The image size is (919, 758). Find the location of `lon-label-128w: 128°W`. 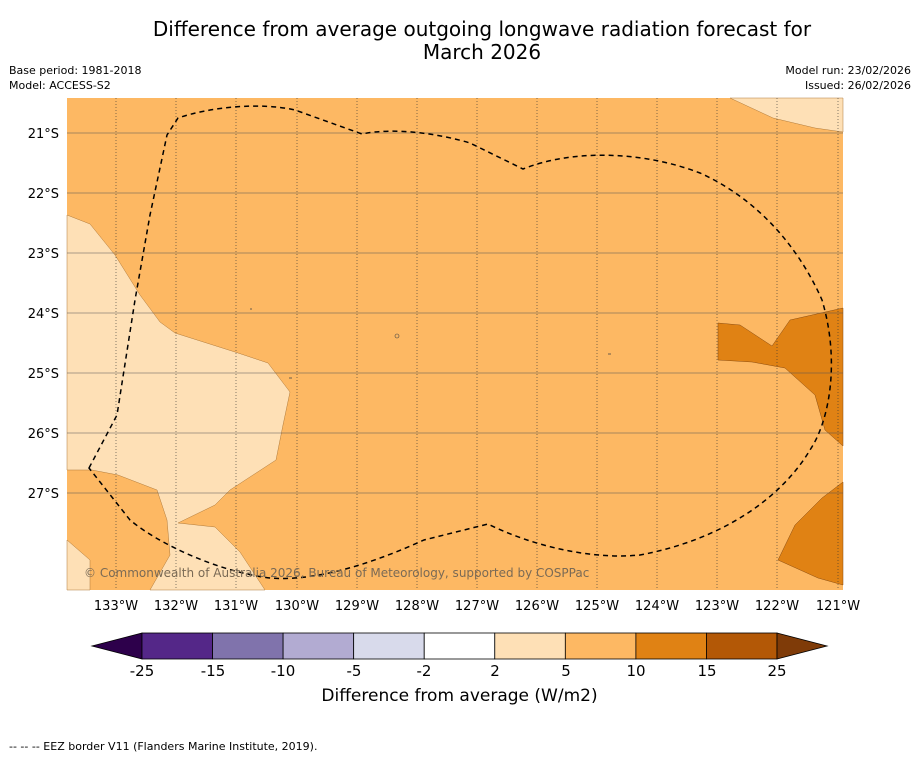

lon-label-128w: 128°W is located at coordinates (417, 606).